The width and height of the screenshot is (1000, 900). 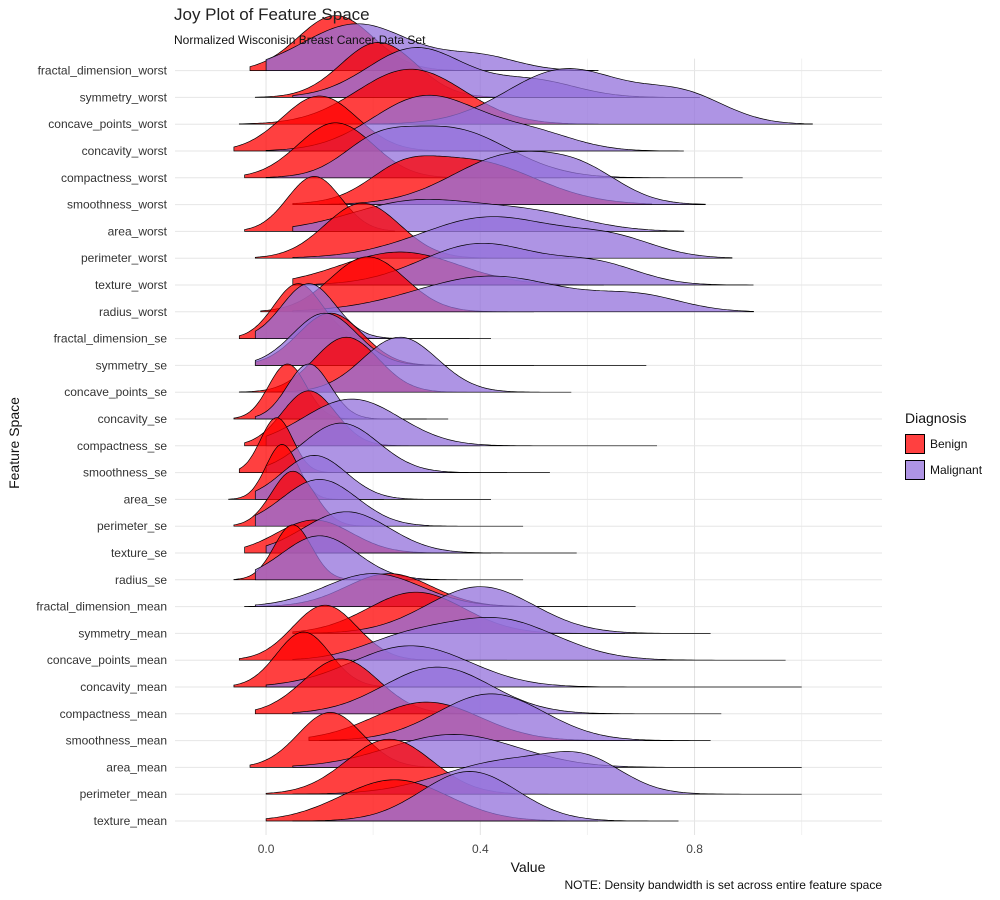 What do you see at coordinates (915, 470) in the screenshot?
I see `legend-key-malignant` at bounding box center [915, 470].